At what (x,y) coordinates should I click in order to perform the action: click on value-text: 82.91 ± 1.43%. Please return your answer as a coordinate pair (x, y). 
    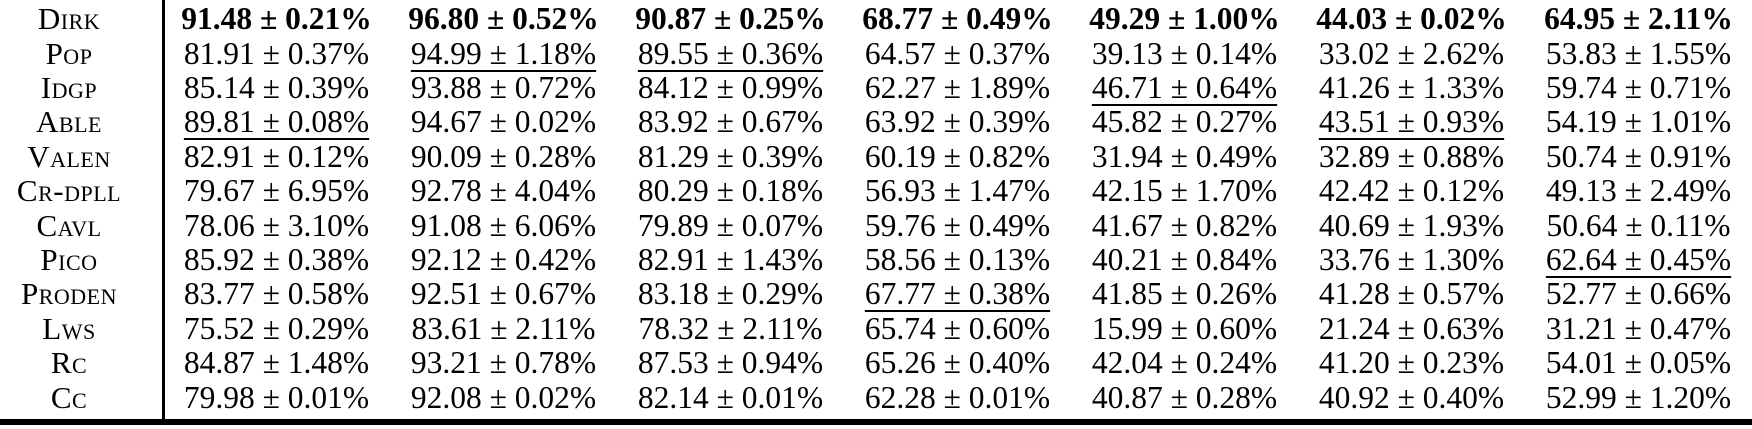
    Looking at the image, I should click on (730, 259).